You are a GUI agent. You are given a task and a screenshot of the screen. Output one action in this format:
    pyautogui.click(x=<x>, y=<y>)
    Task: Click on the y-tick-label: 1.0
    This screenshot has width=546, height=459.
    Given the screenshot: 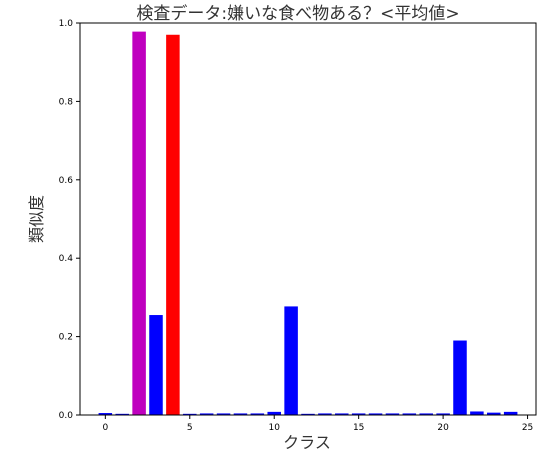 What is the action you would take?
    pyautogui.click(x=66, y=24)
    